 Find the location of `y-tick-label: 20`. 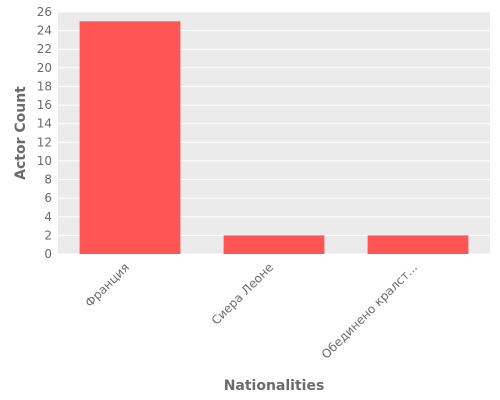

y-tick-label: 20 is located at coordinates (44, 68).